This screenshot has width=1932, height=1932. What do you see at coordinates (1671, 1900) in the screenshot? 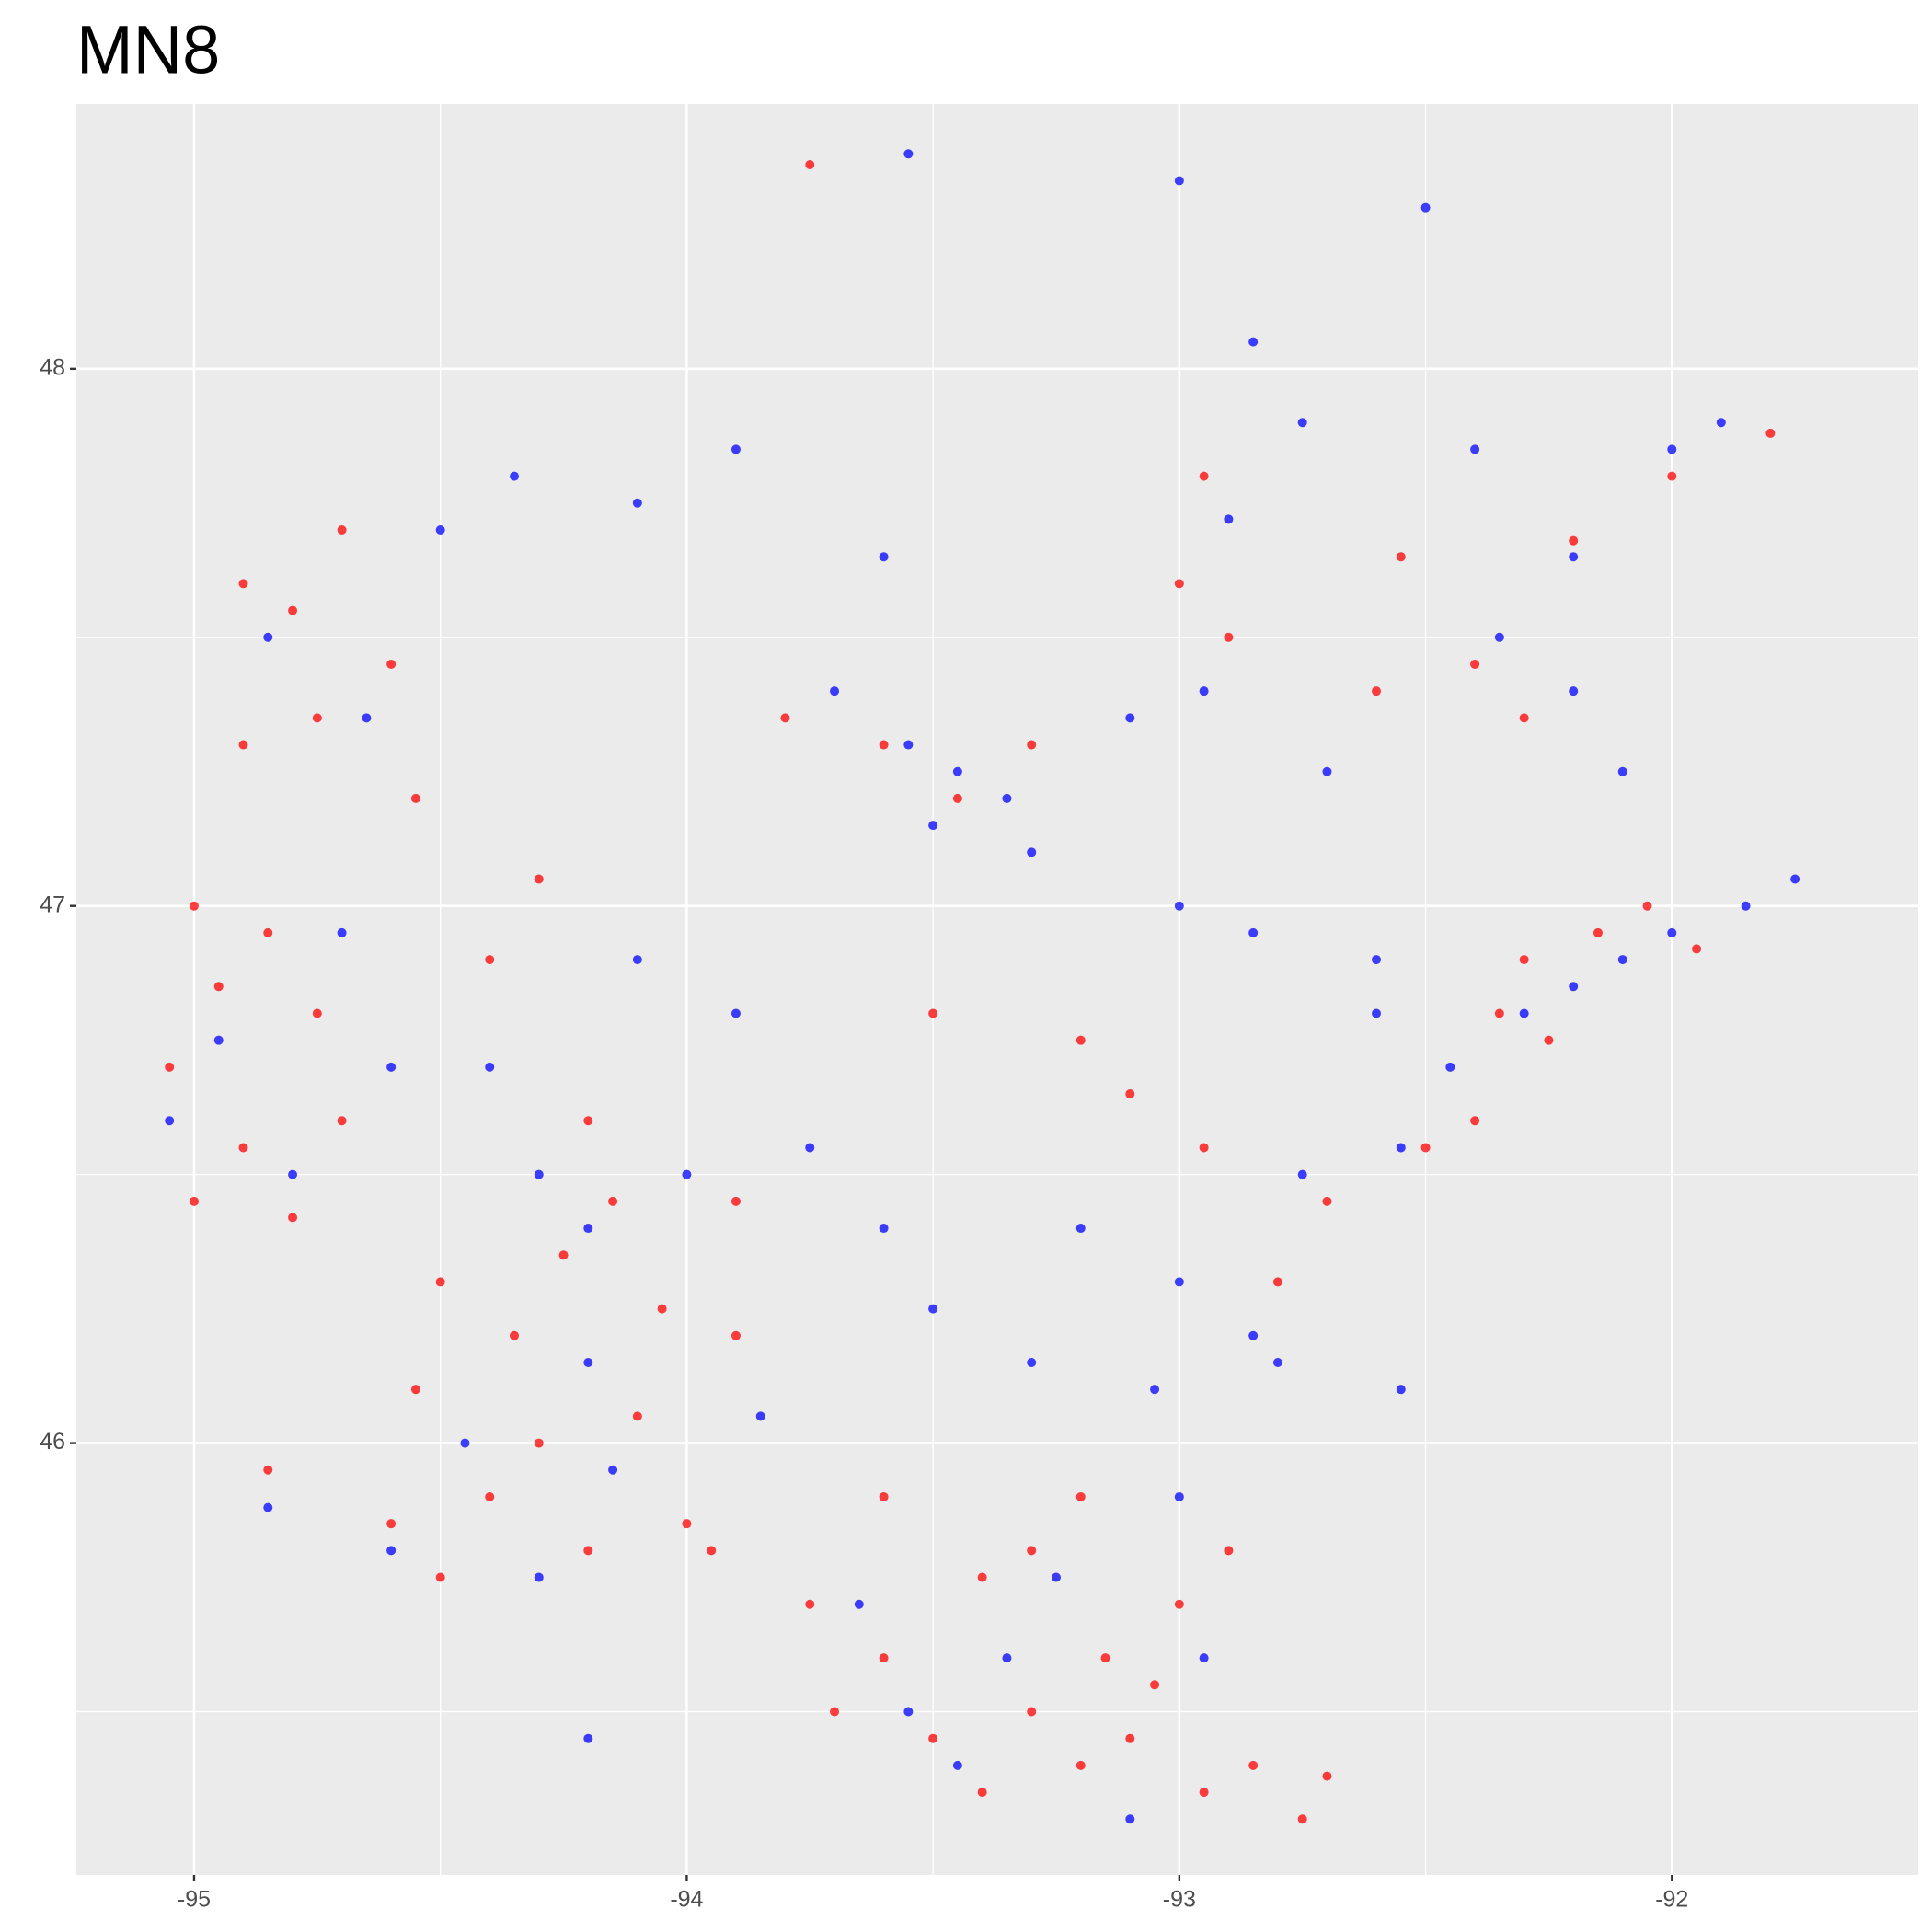
I see `x-tick-label: -92` at bounding box center [1671, 1900].